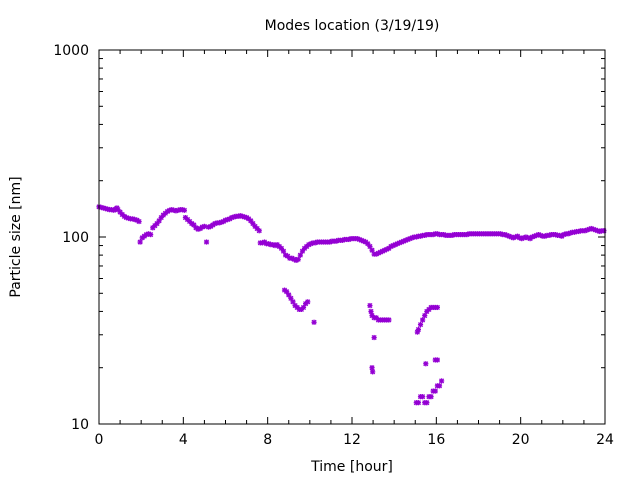  Describe the element at coordinates (521, 440) in the screenshot. I see `x-tick-label: 20` at that location.